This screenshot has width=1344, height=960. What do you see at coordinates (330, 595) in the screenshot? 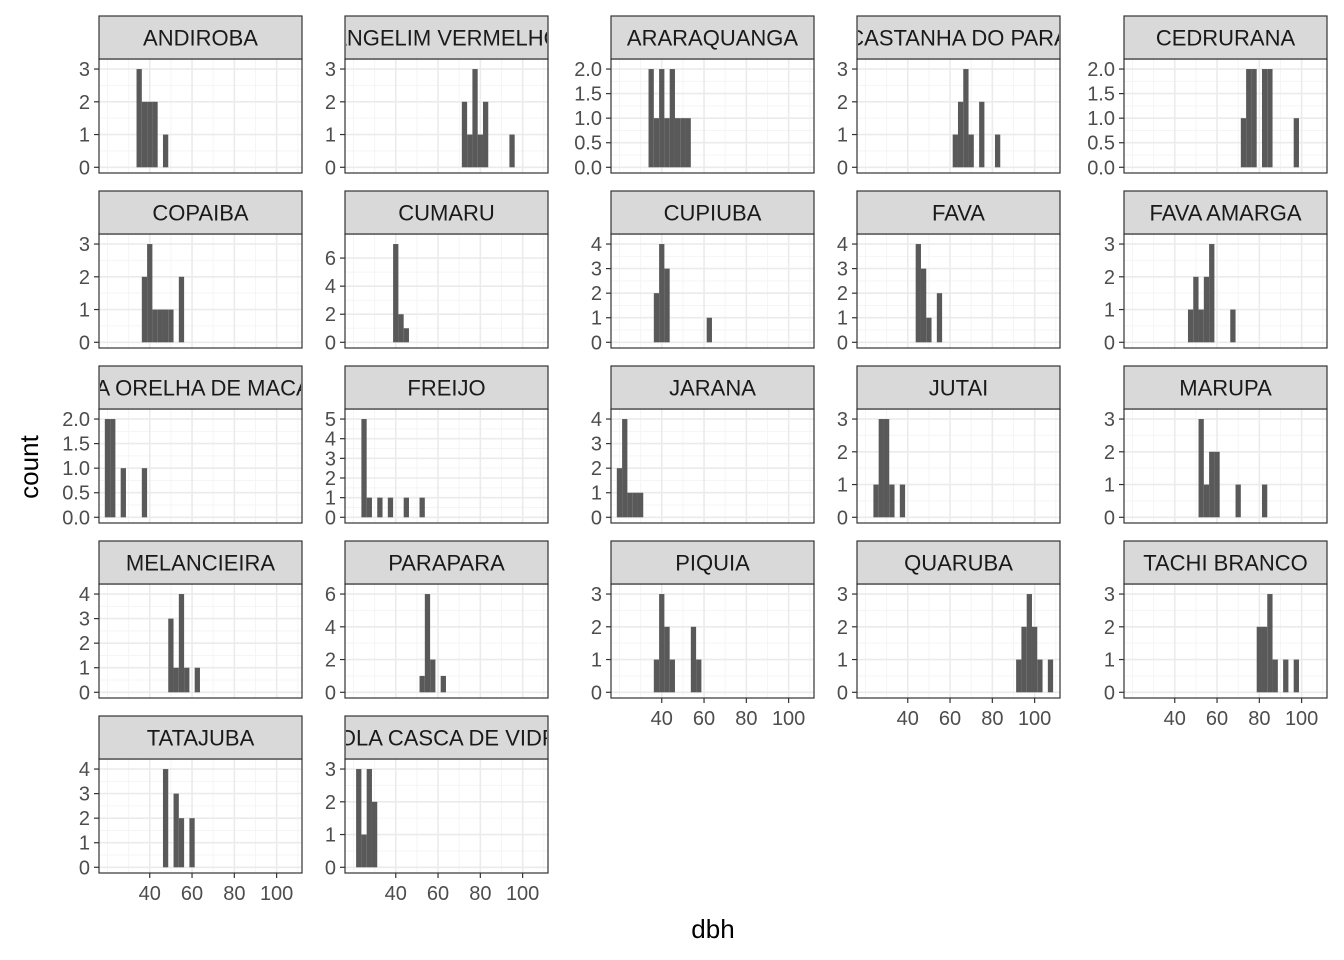
I see `y-tick-label: 6` at bounding box center [330, 595].